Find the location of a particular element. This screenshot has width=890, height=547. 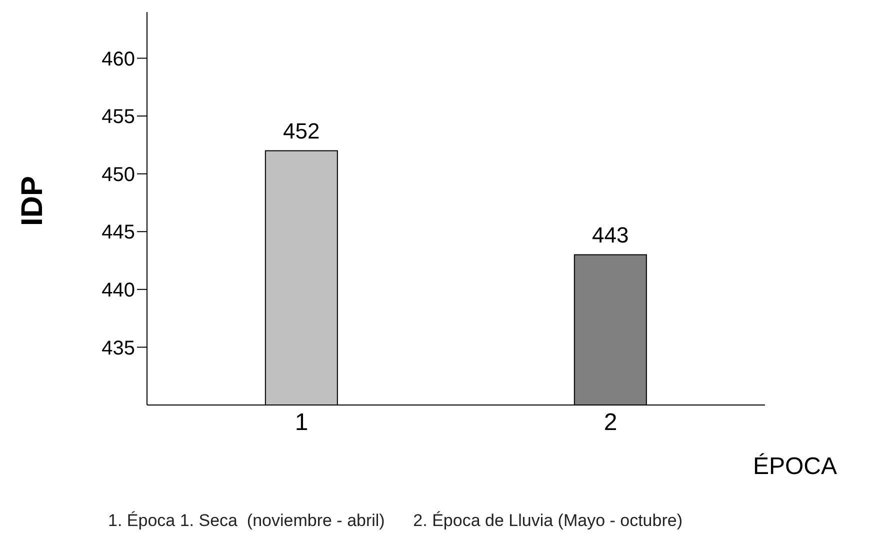

y-tick-label: 460 is located at coordinates (118, 59).